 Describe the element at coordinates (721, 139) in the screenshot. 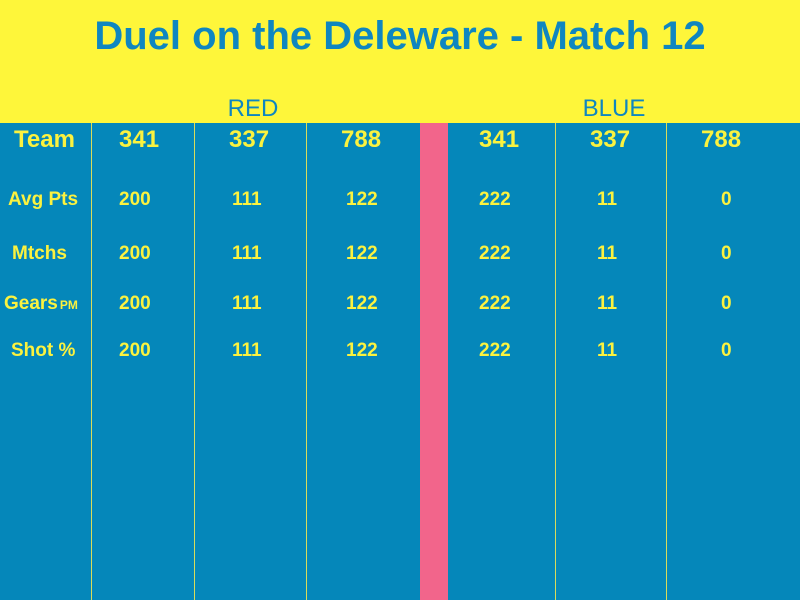

I see `blue-team-3: 788` at that location.